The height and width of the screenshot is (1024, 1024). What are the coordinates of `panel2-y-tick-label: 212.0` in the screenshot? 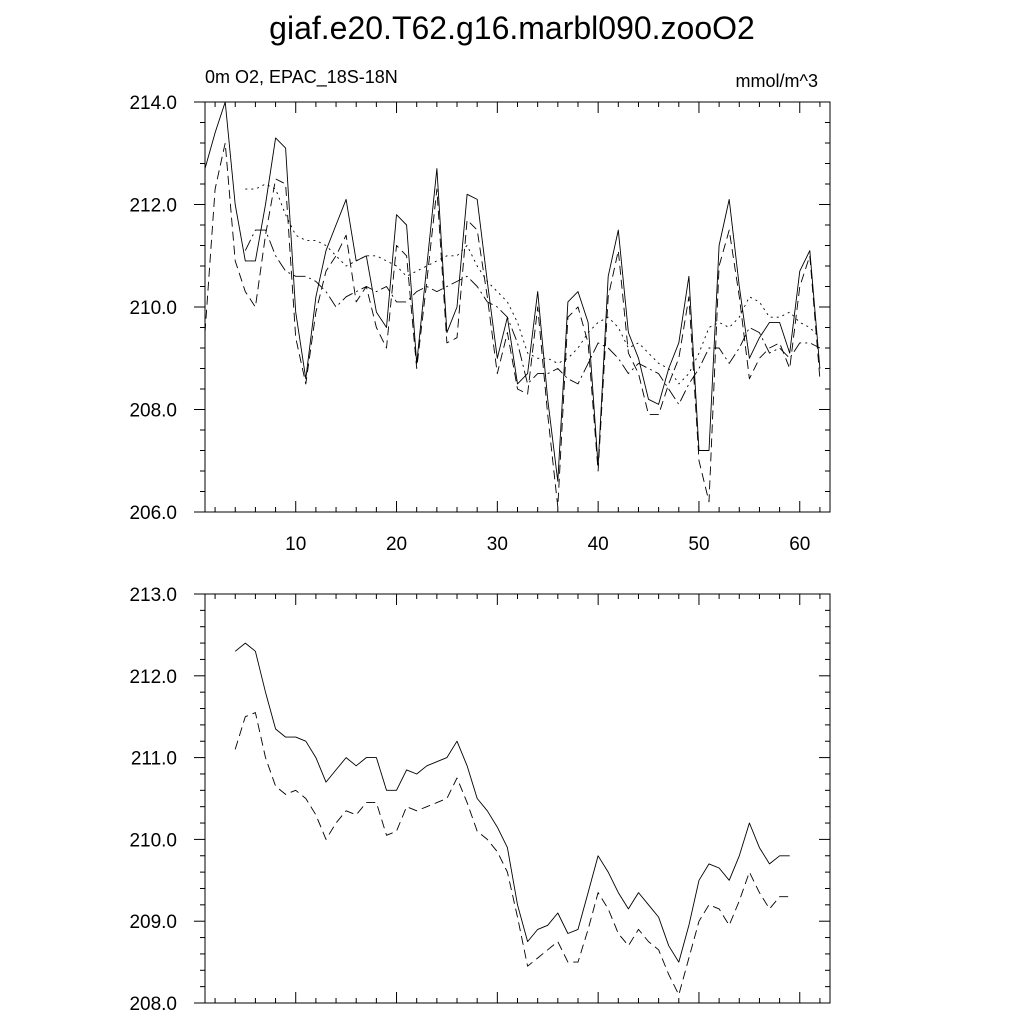 It's located at (153, 677).